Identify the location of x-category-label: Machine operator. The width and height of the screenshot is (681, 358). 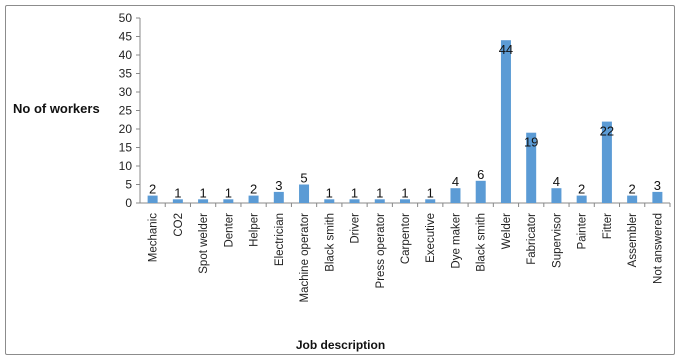
(305, 258).